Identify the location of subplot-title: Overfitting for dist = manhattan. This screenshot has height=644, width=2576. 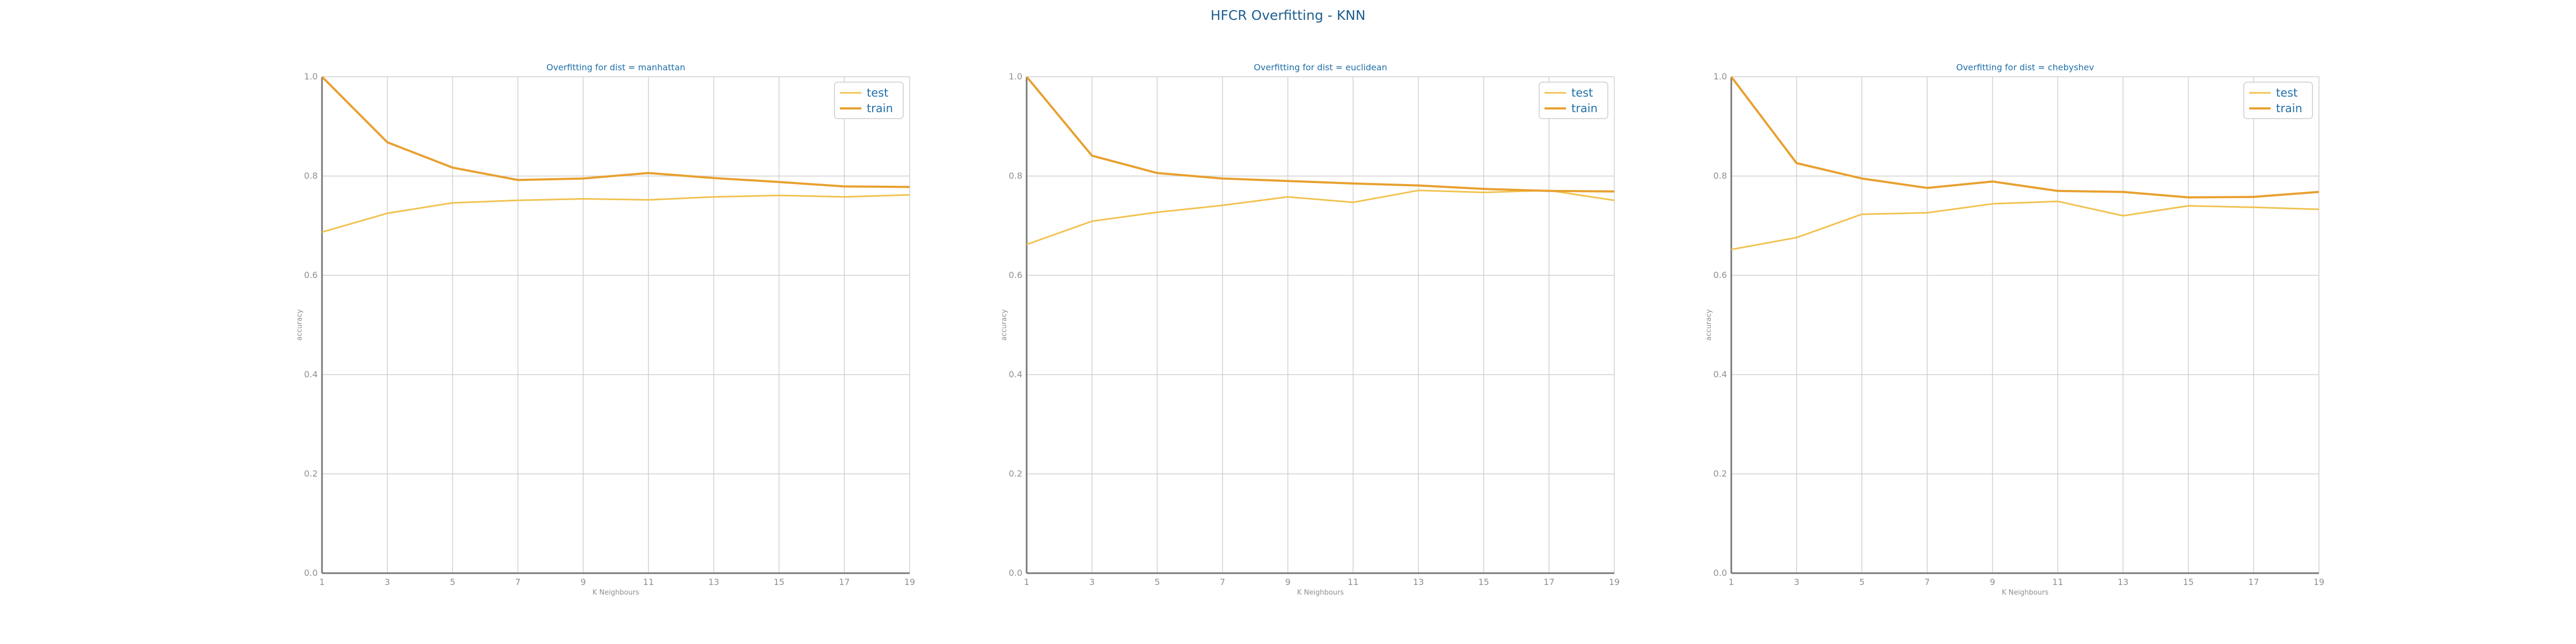
(615, 67).